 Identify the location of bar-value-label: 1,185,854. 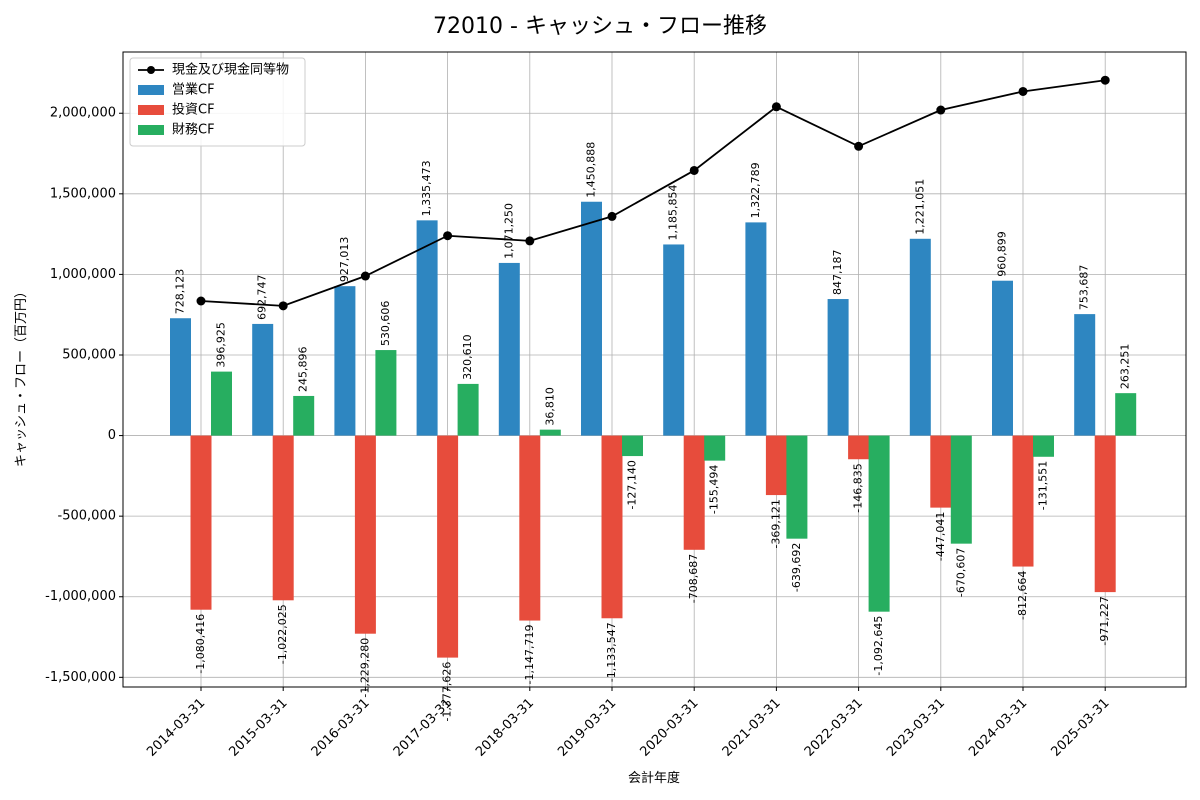
(673, 212).